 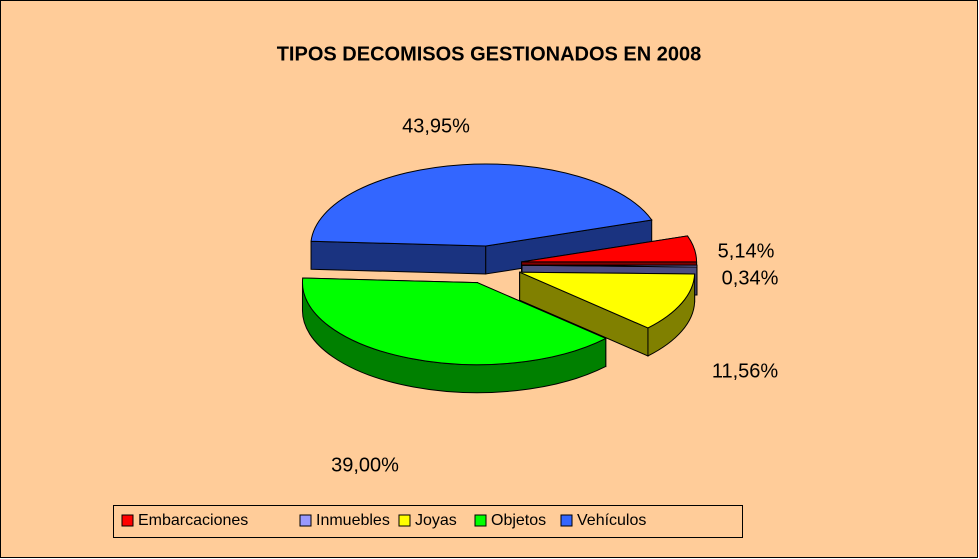 What do you see at coordinates (611, 520) in the screenshot?
I see `legend-label: Vehículos` at bounding box center [611, 520].